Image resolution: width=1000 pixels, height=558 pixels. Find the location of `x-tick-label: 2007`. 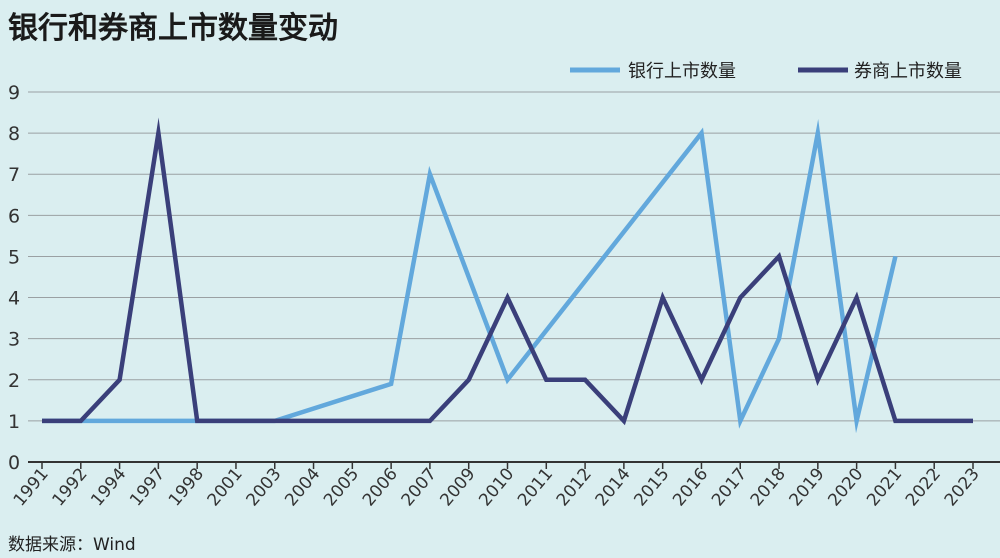

x-tick-label: 2007 is located at coordinates (419, 487).